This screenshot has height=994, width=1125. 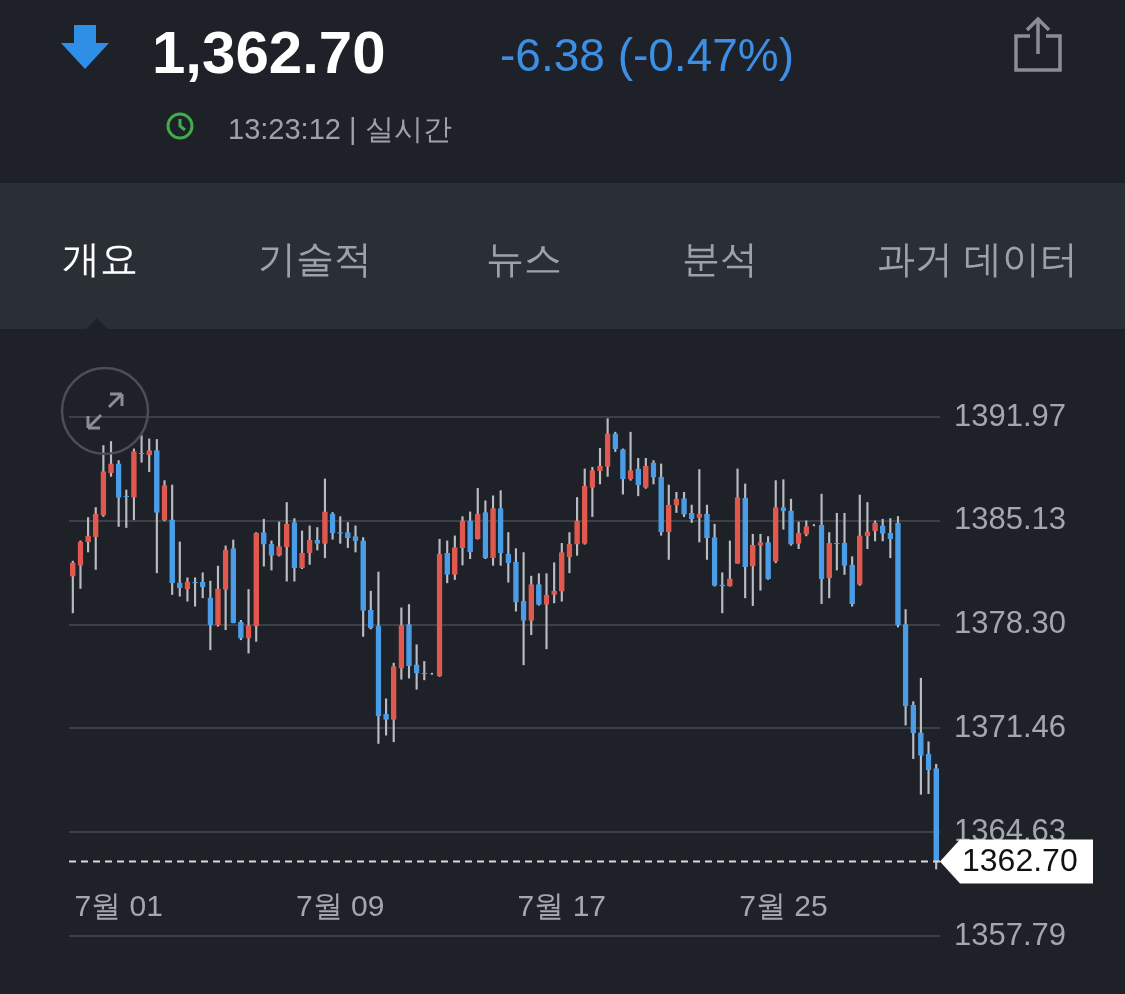 What do you see at coordinates (720, 259) in the screenshot?
I see `text: 분석` at bounding box center [720, 259].